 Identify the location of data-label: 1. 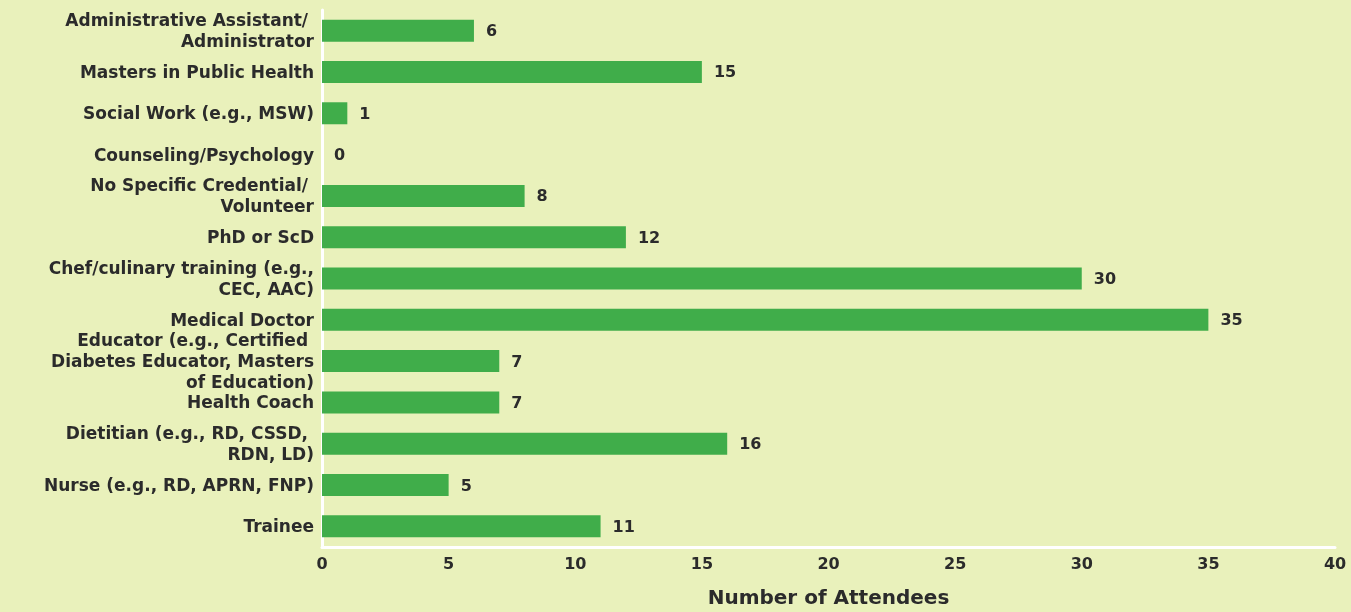
(365, 113).